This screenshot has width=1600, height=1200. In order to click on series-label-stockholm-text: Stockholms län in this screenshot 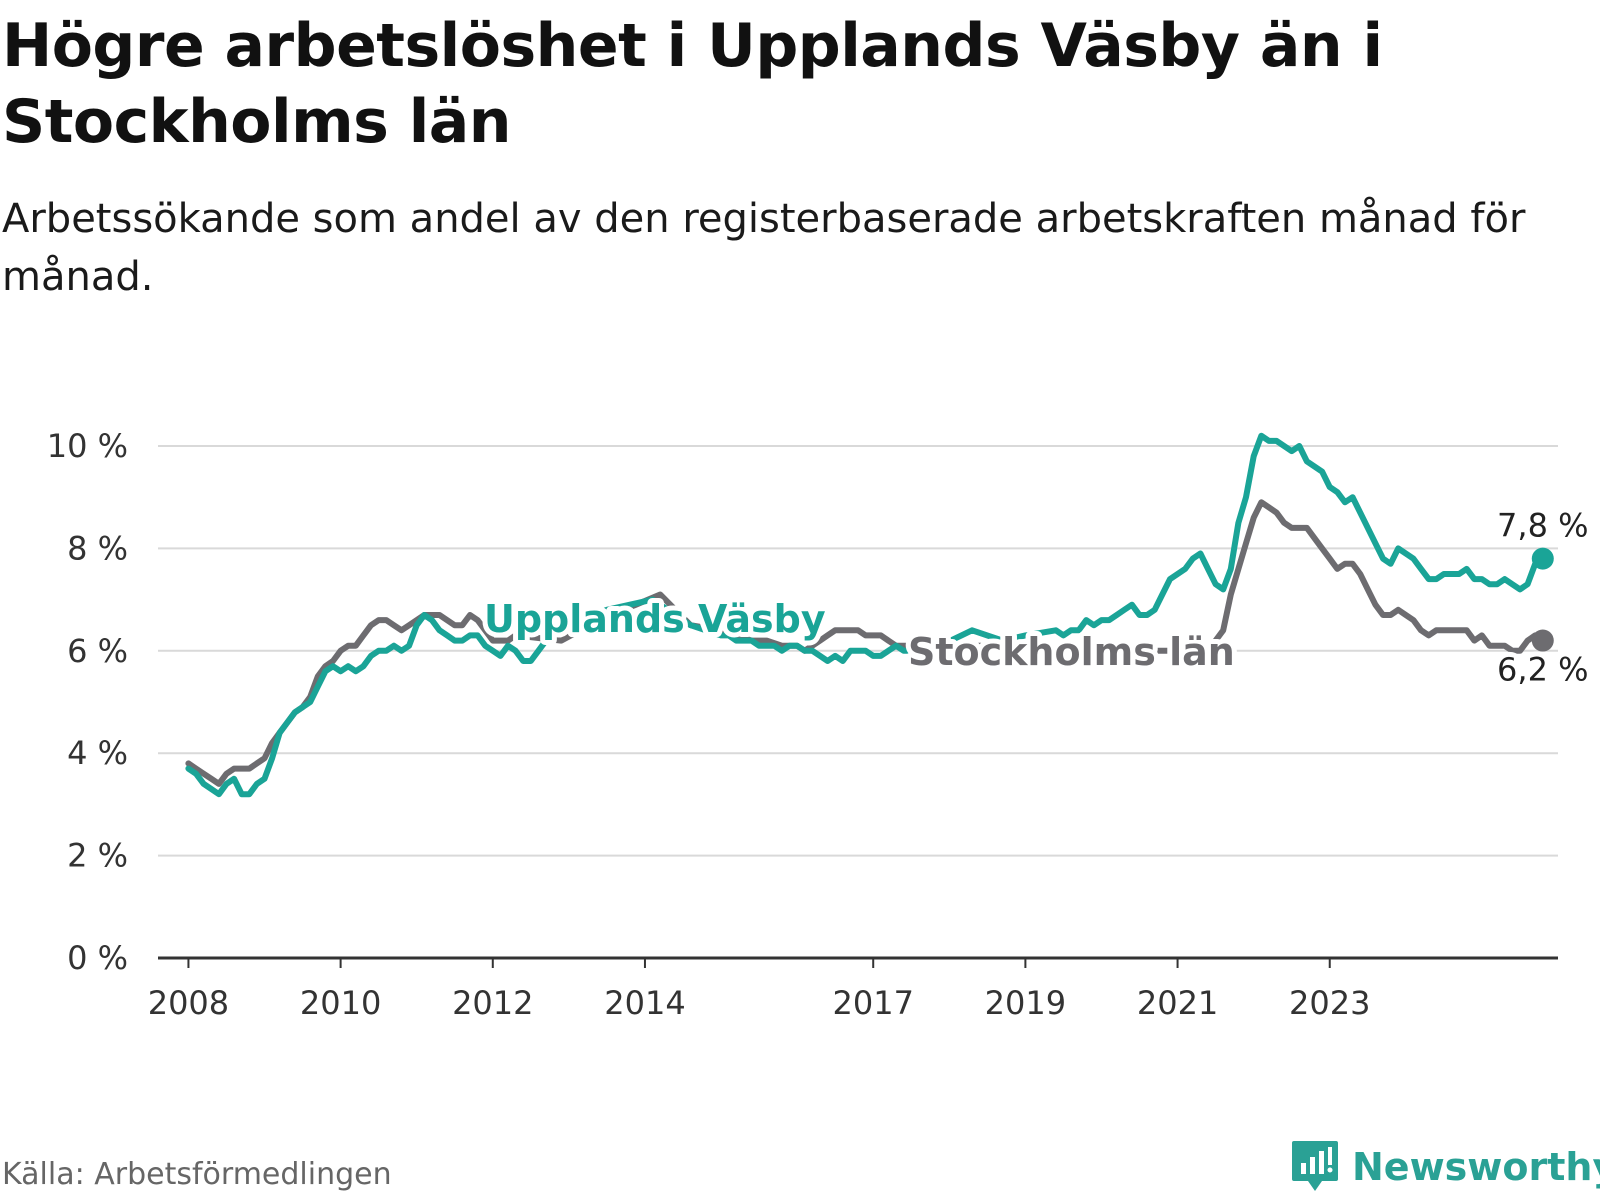, I will do `click(1071, 652)`.